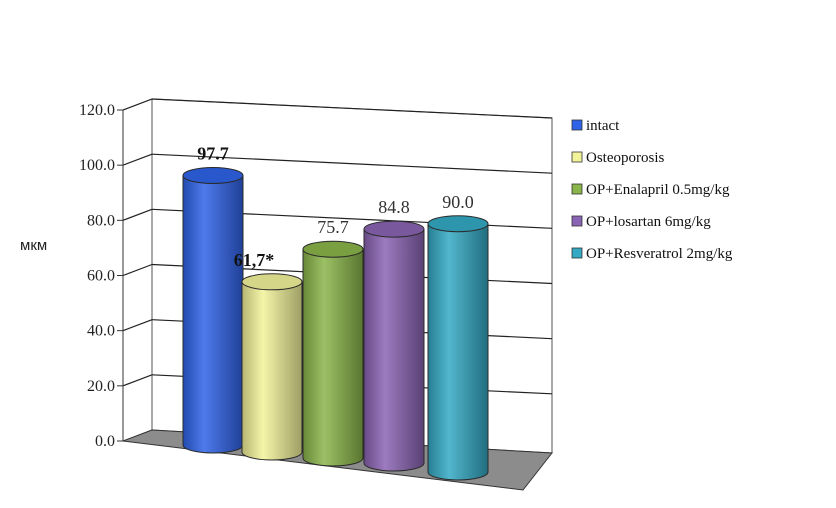 The height and width of the screenshot is (508, 836). Describe the element at coordinates (394, 207) in the screenshot. I see `data-label: 84.8` at that location.